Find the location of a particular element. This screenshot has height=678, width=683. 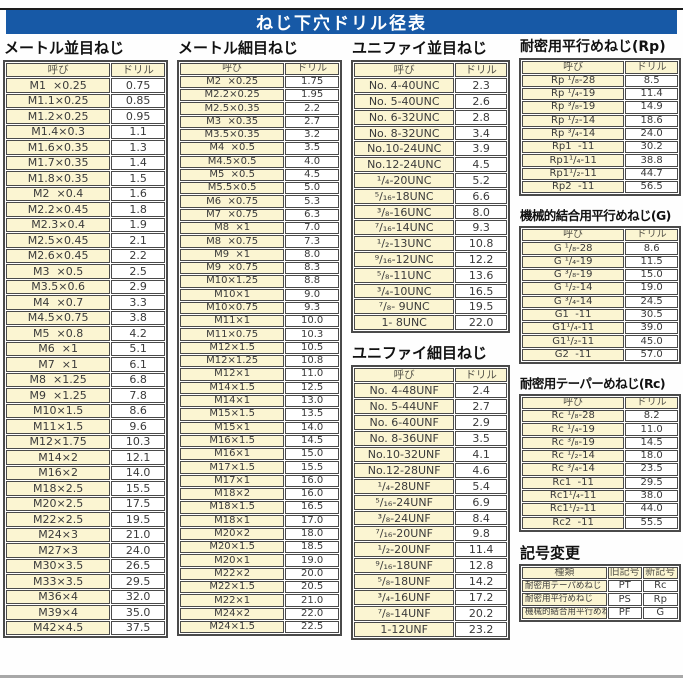

value-cell: 2.7 is located at coordinates (312, 121).